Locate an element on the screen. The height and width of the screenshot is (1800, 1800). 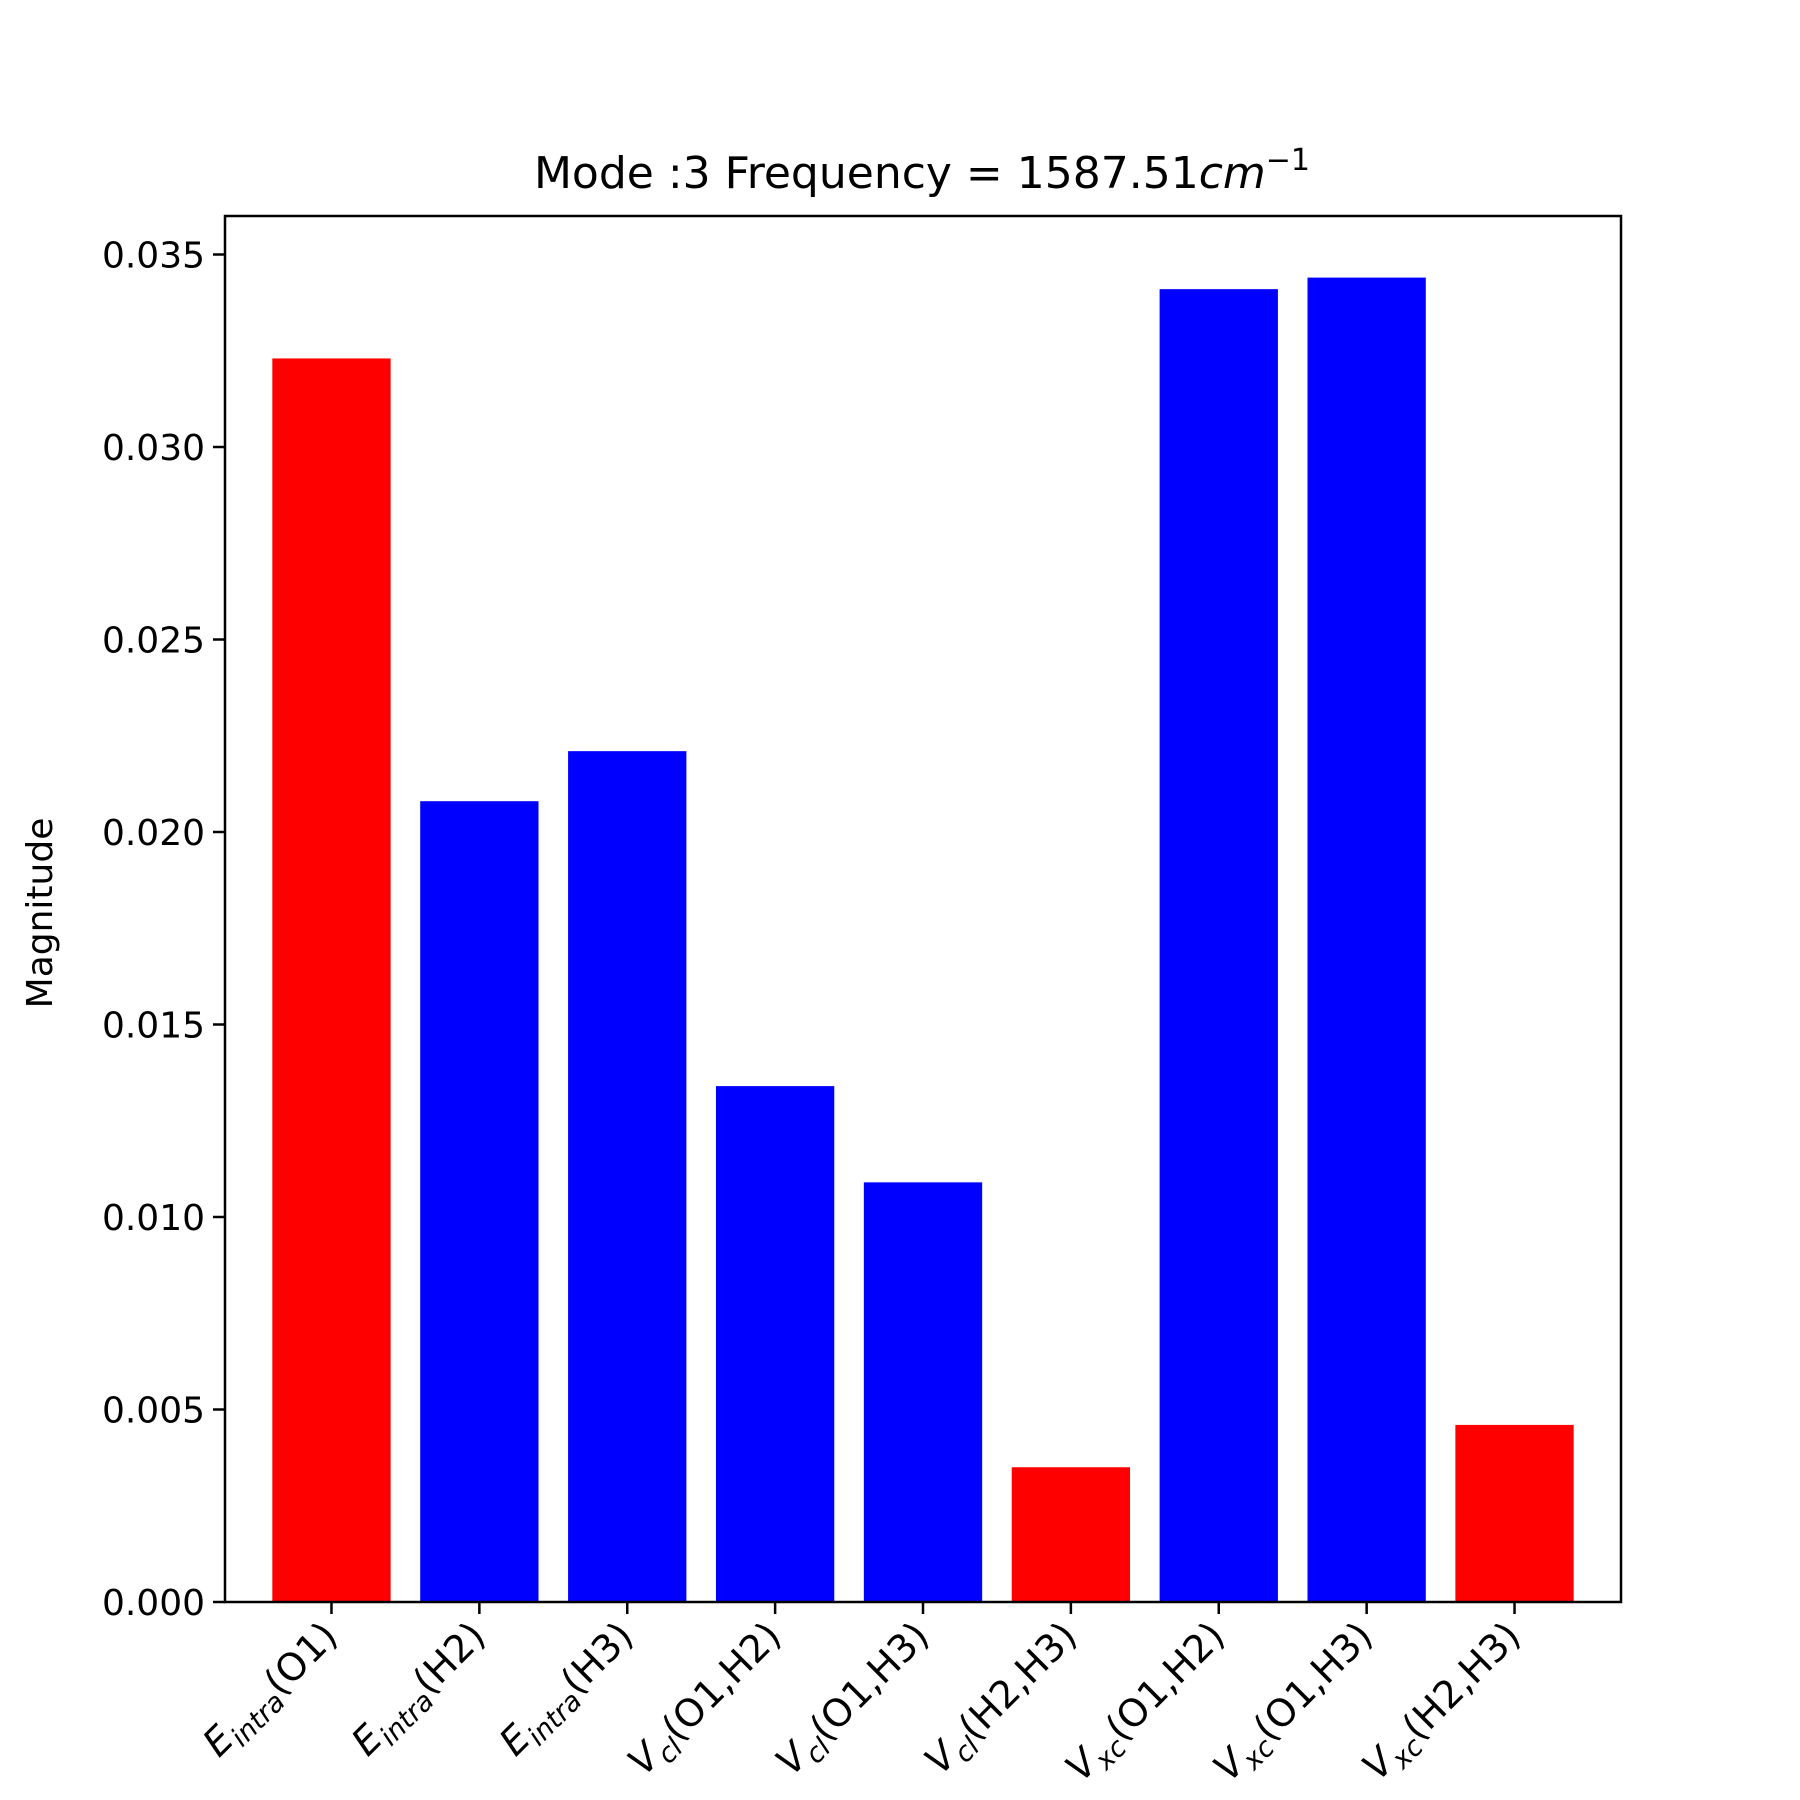
y-tick-label: 0.000 is located at coordinates (153, 1603).